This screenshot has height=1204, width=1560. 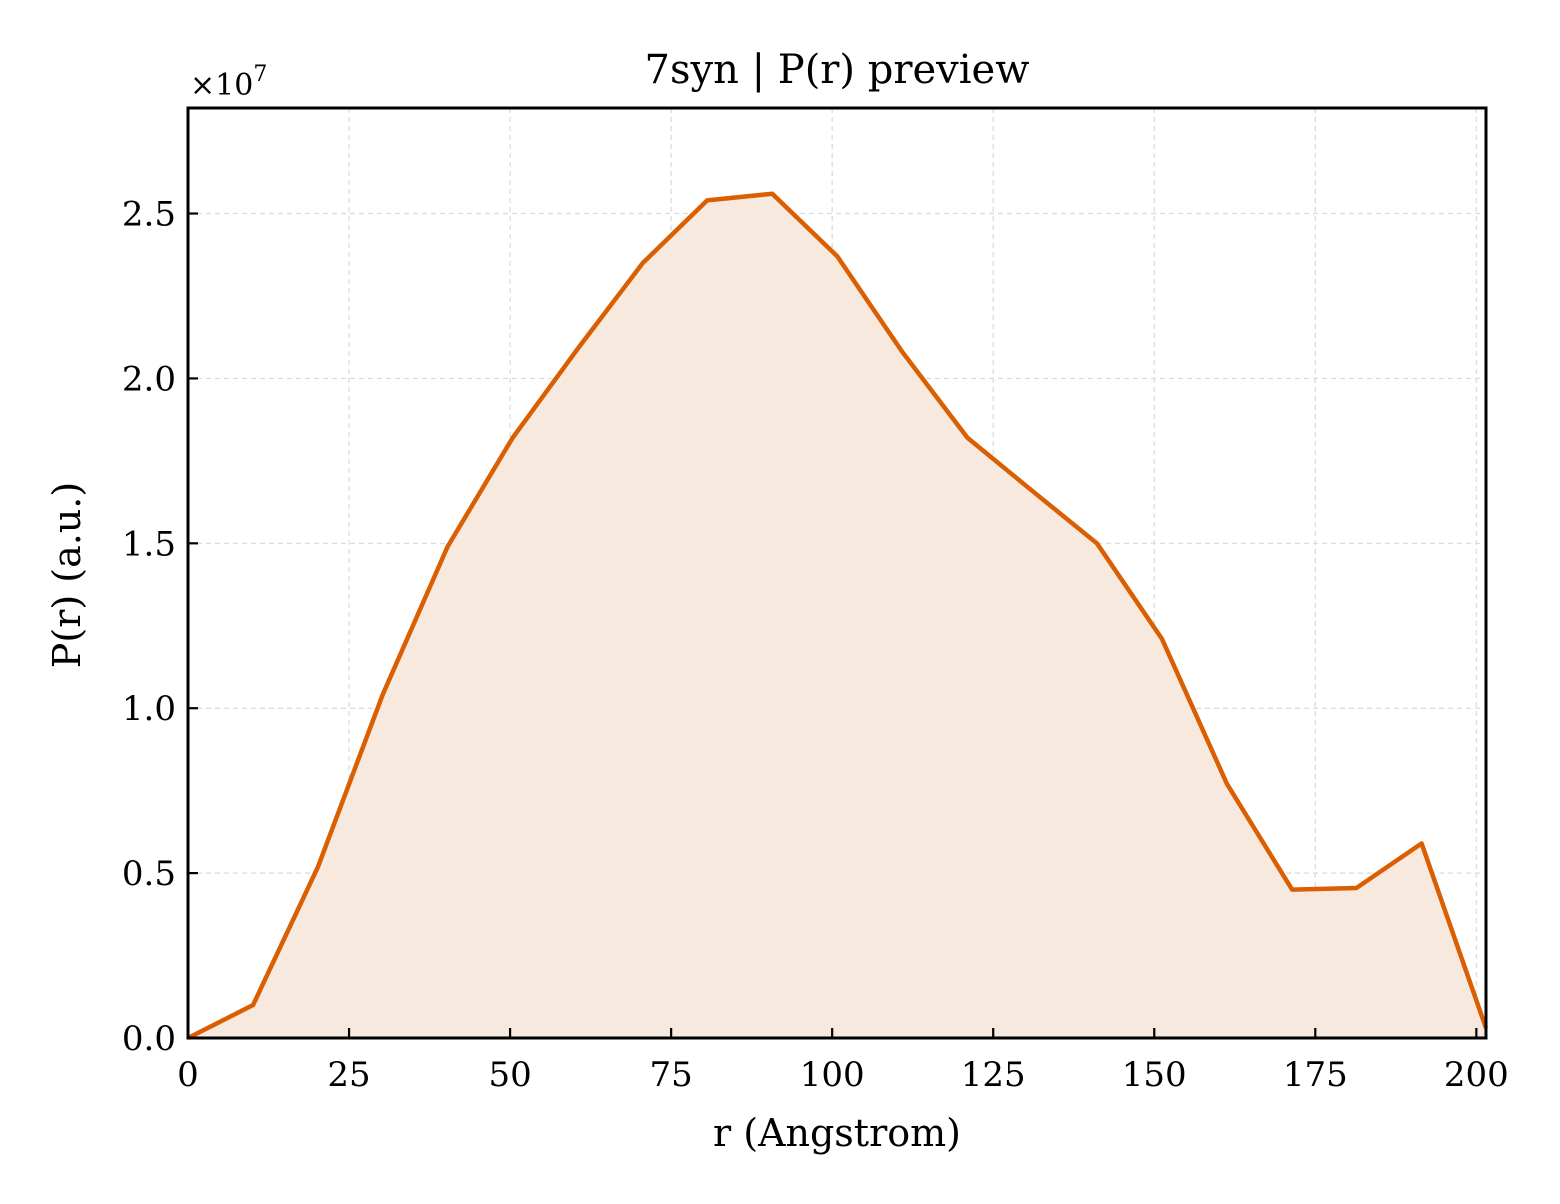 What do you see at coordinates (837, 70) in the screenshot?
I see `chart-title: 7syn | P(r) preview` at bounding box center [837, 70].